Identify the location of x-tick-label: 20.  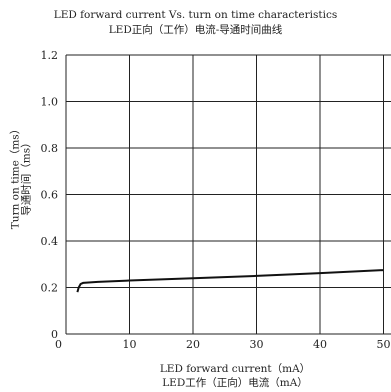
(193, 344).